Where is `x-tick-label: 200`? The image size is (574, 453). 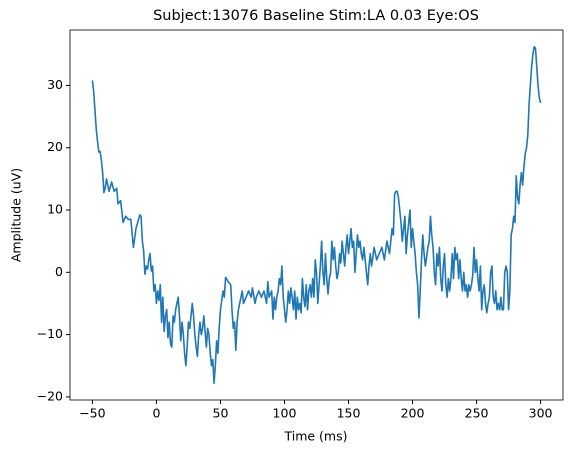
x-tick-label: 200 is located at coordinates (413, 413).